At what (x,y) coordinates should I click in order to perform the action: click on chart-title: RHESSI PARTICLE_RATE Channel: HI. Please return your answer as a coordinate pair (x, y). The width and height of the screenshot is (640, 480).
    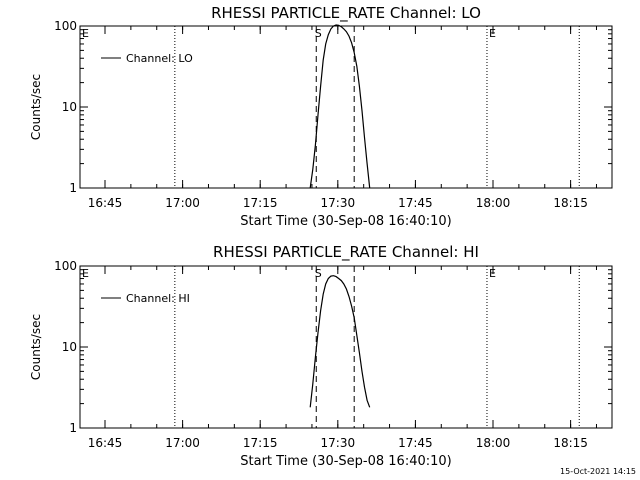
    Looking at the image, I should click on (346, 252).